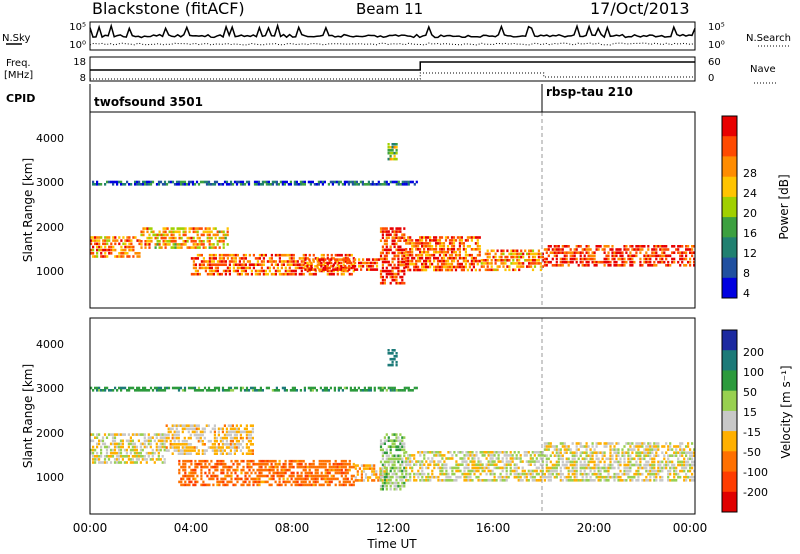  Describe the element at coordinates (77, 27) in the screenshot. I see `noise-left-tick-top: 10⁵` at that location.